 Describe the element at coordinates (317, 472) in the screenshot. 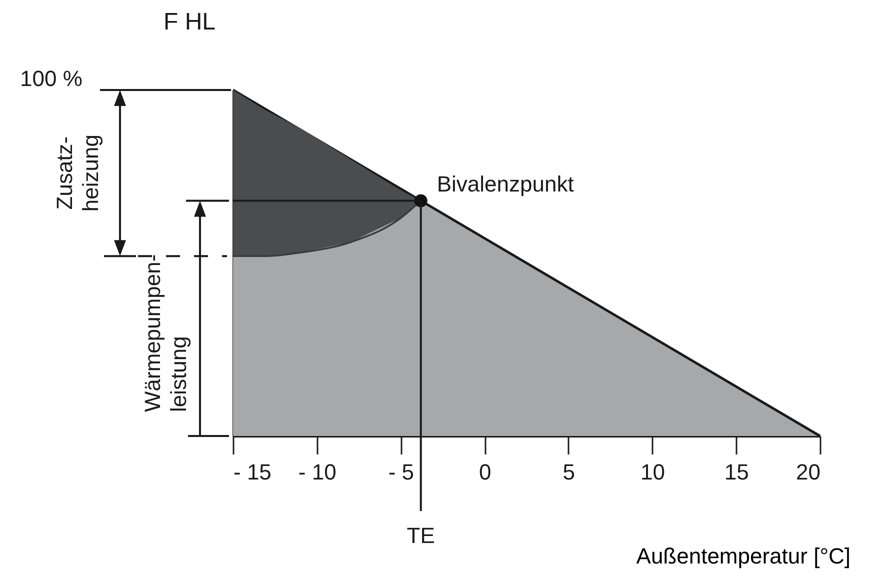

I see `x-tick-label: - 10` at that location.